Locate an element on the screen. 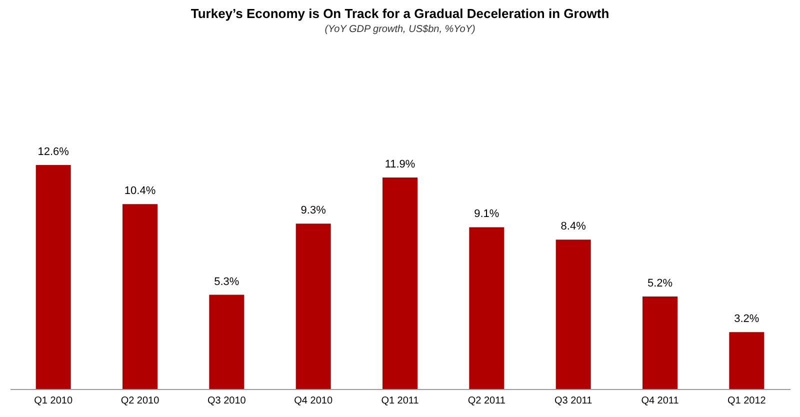 This screenshot has width=800, height=417. x-tick-label: Q2 2011 is located at coordinates (487, 401).